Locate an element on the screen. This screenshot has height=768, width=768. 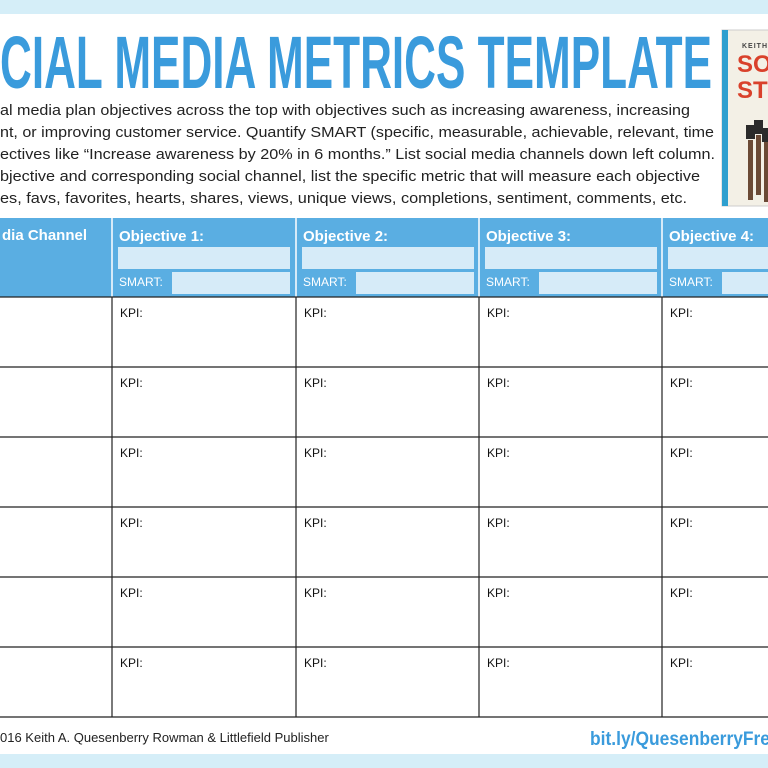
channel-header: dia Channel is located at coordinates (44, 235).